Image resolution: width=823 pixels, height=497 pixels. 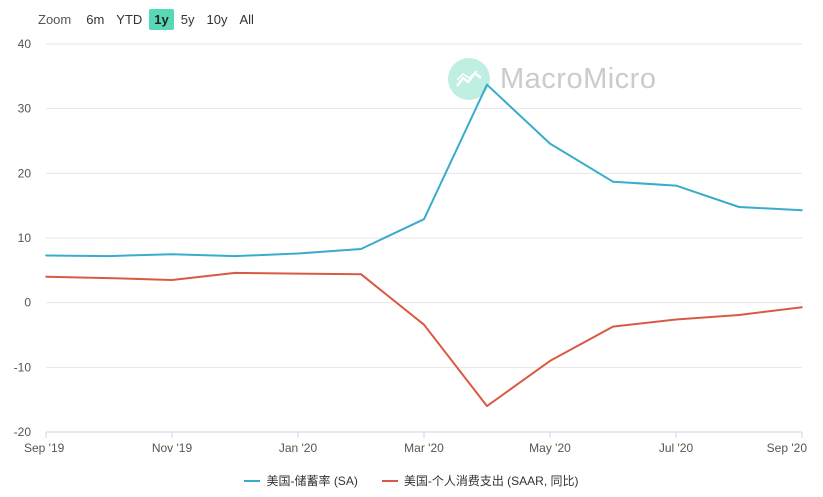 What do you see at coordinates (25, 109) in the screenshot?
I see `y-tick-label: 30` at bounding box center [25, 109].